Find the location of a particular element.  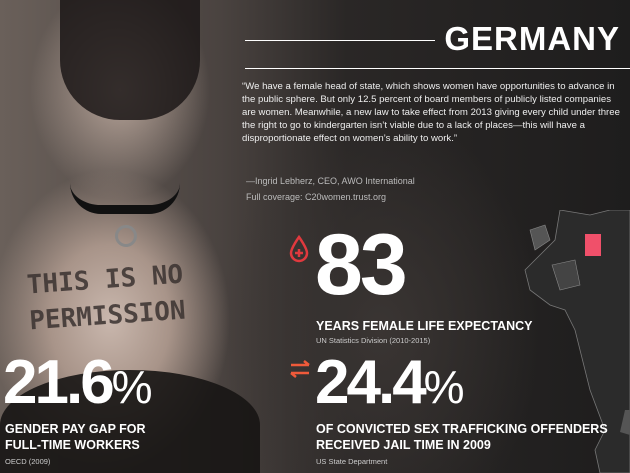

coverage-link: Full coverage: C20women.trust.org is located at coordinates (316, 197).